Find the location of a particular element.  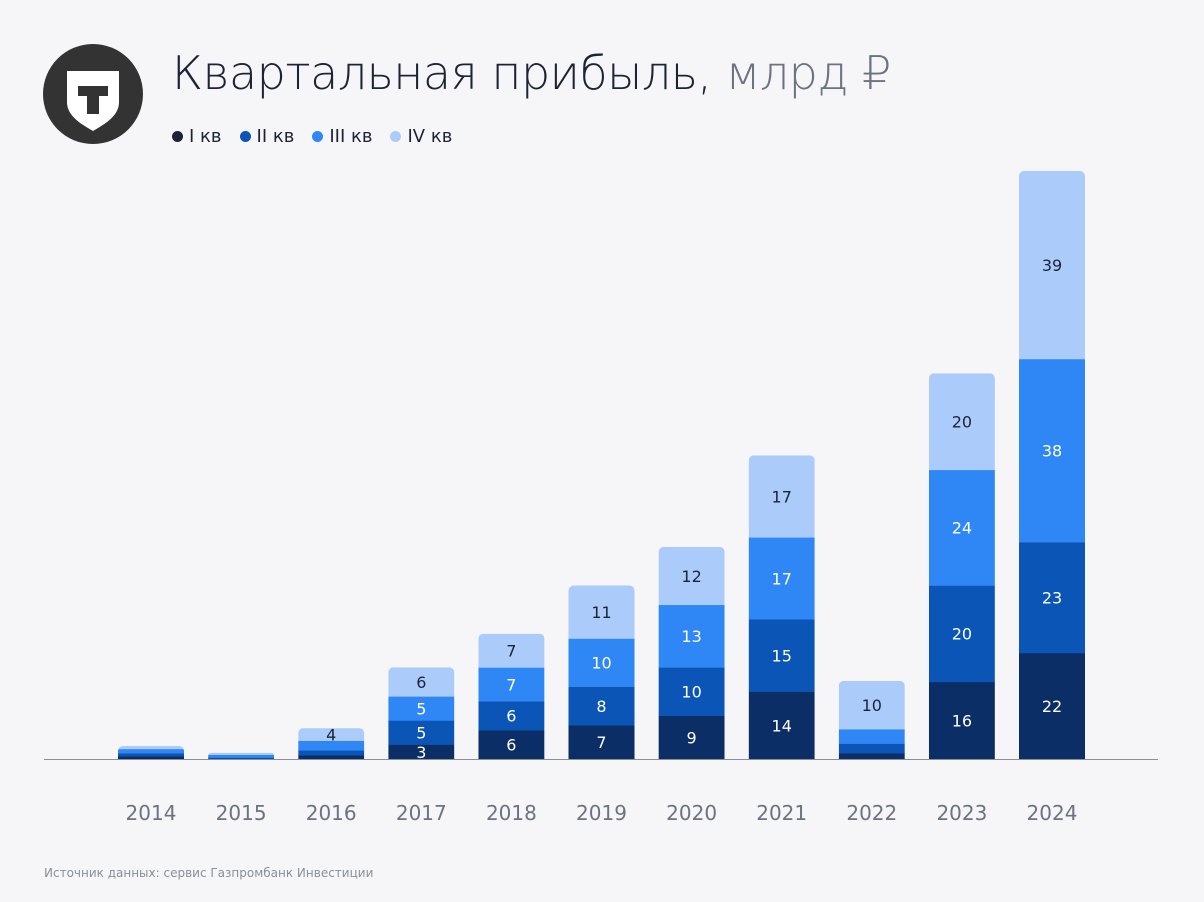

legend-dot-q3 is located at coordinates (318, 136).